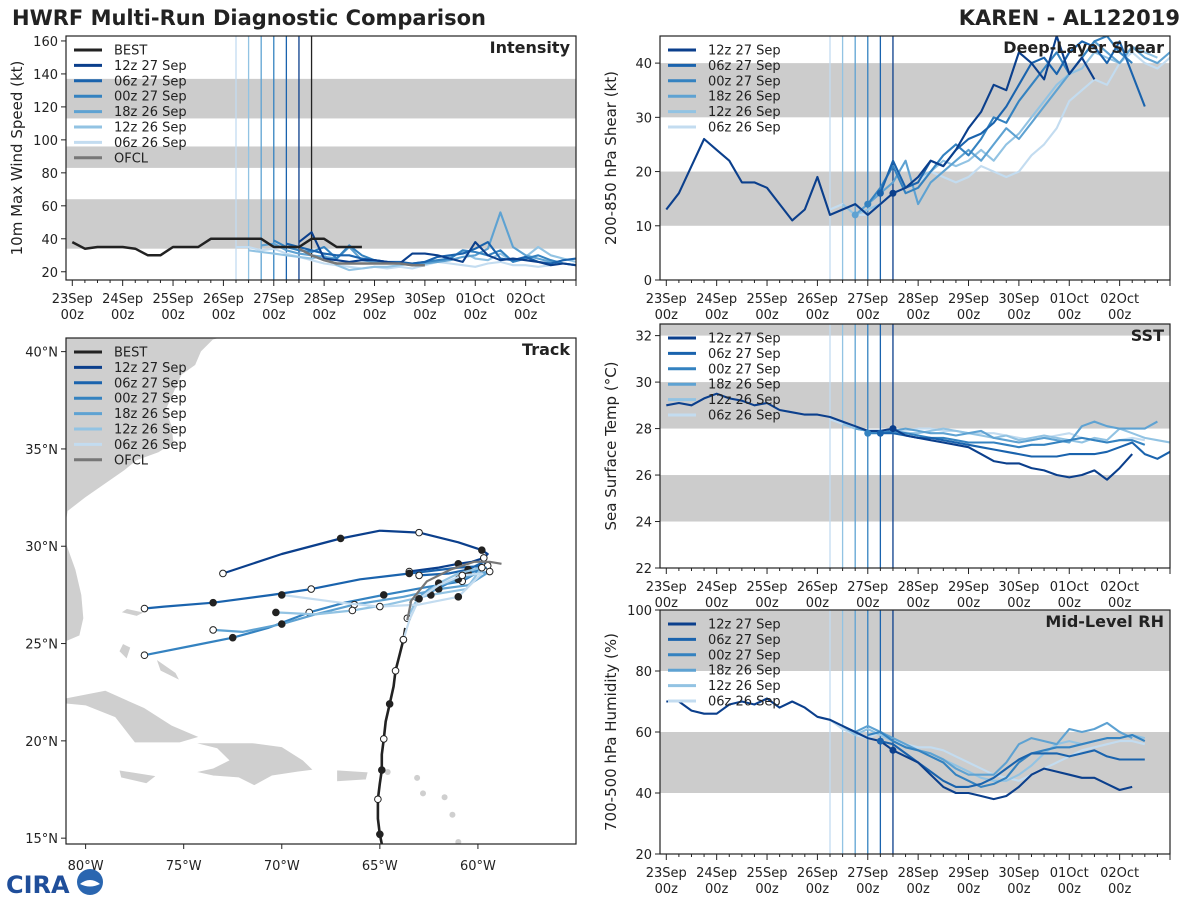 This screenshot has width=1200, height=900. What do you see at coordinates (132, 612) in the screenshot?
I see `land-bahamas` at bounding box center [132, 612].